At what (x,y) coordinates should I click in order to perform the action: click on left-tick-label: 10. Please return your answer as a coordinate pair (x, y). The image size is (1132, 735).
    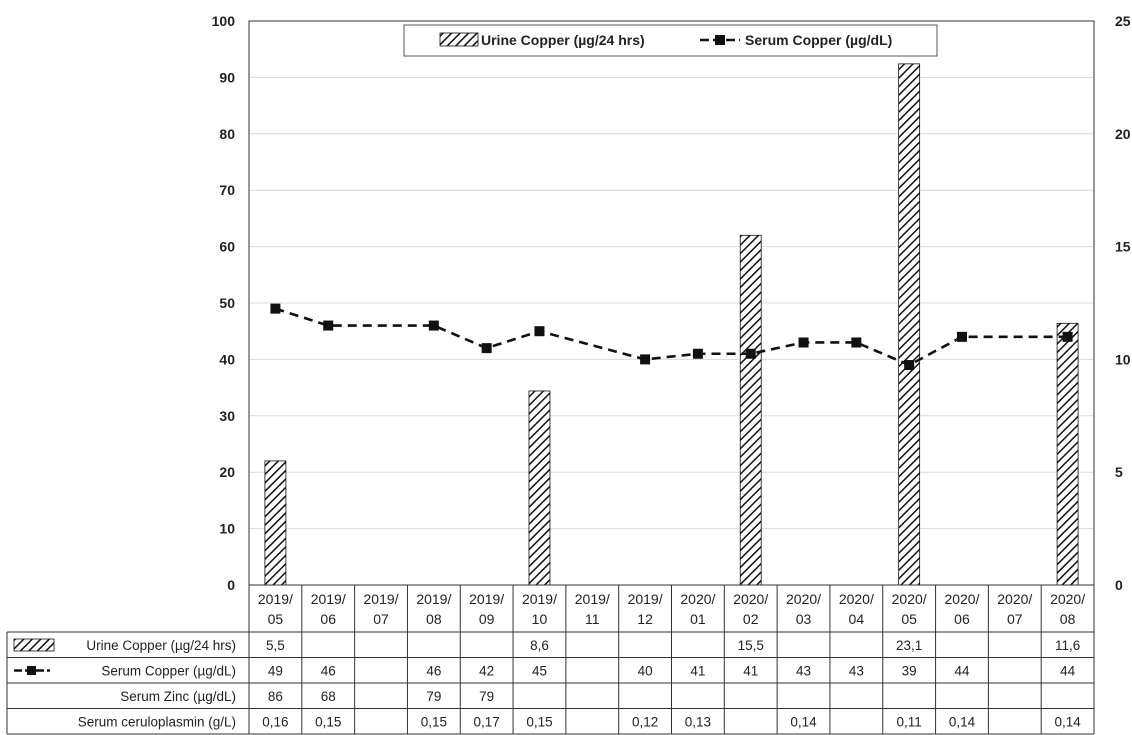
    Looking at the image, I should click on (227, 529).